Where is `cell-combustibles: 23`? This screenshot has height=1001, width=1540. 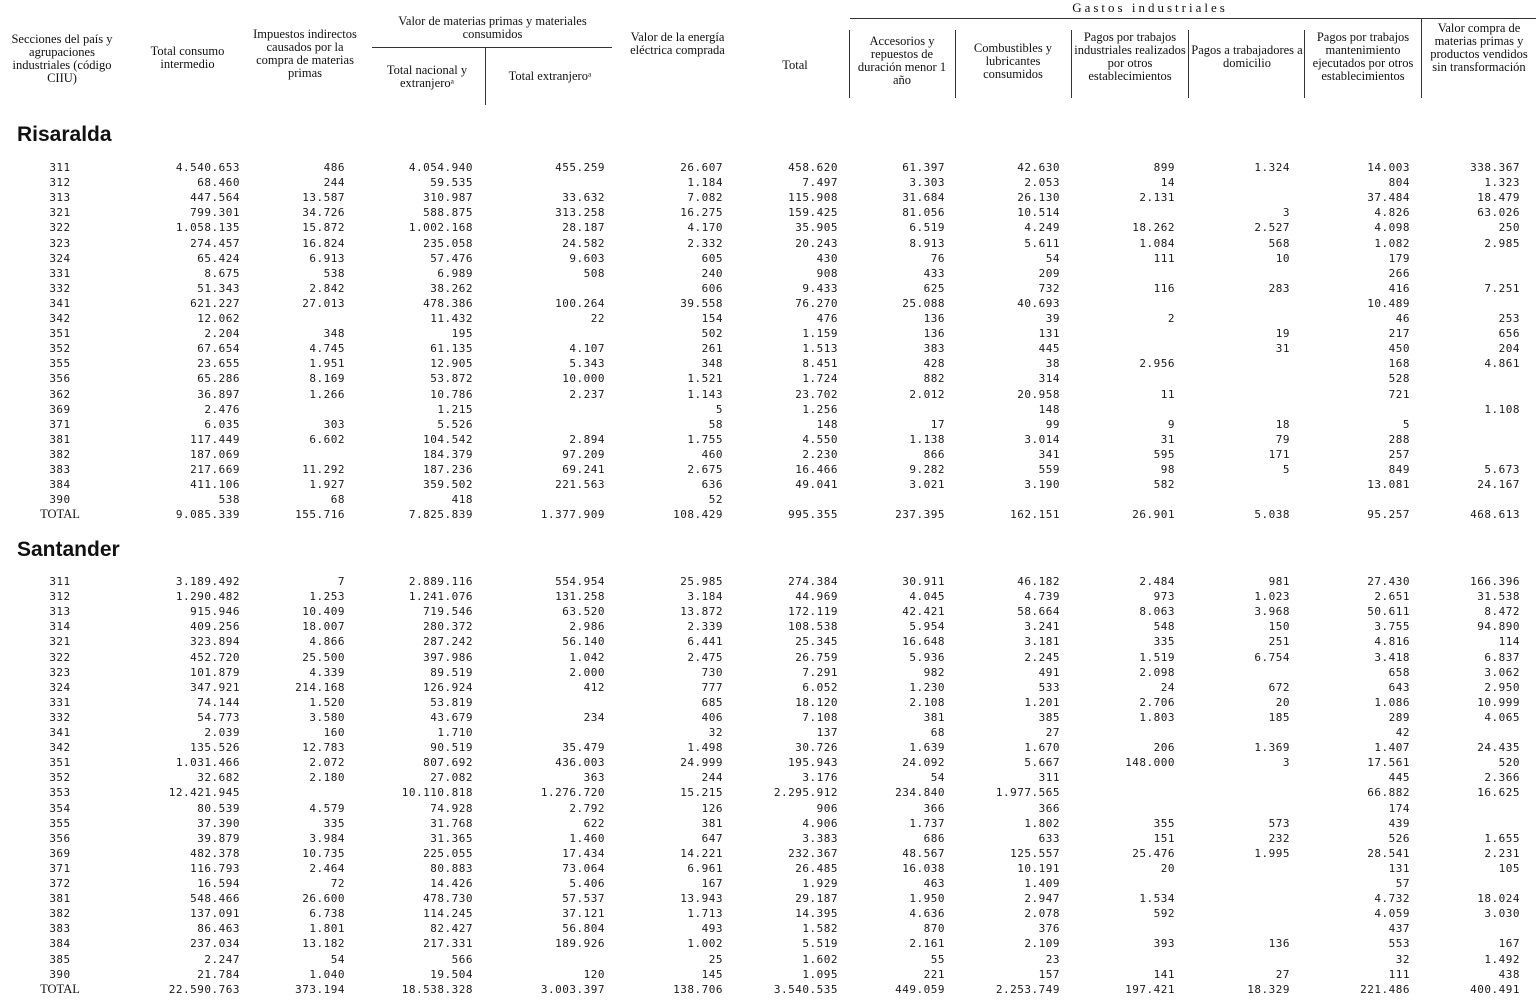 cell-combustibles: 23 is located at coordinates (1052, 959).